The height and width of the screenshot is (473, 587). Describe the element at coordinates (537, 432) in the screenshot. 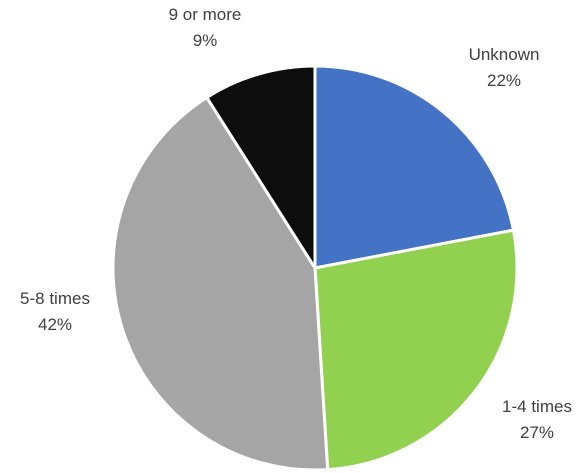

I see `slice-value-1-4-times: 27%` at that location.